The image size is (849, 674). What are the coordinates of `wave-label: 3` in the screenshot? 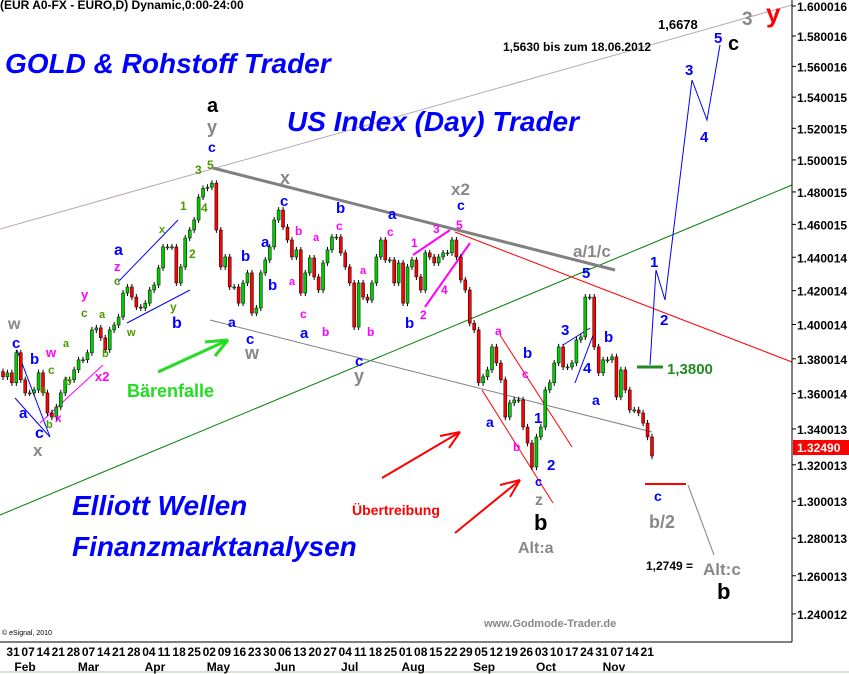 It's located at (436, 229).